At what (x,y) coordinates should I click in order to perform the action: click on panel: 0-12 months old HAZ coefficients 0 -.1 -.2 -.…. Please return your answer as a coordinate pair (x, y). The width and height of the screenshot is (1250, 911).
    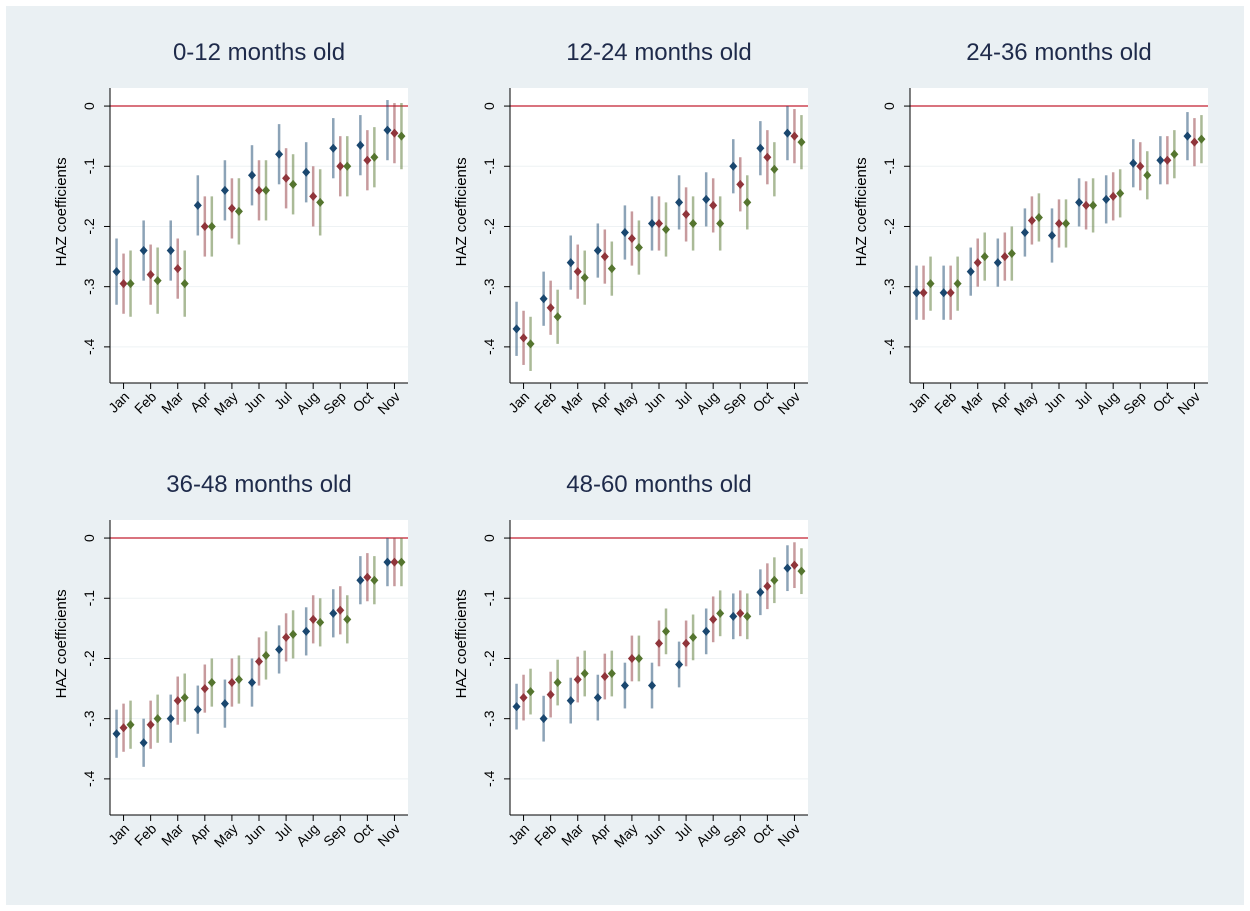
    Looking at the image, I should click on (230, 228).